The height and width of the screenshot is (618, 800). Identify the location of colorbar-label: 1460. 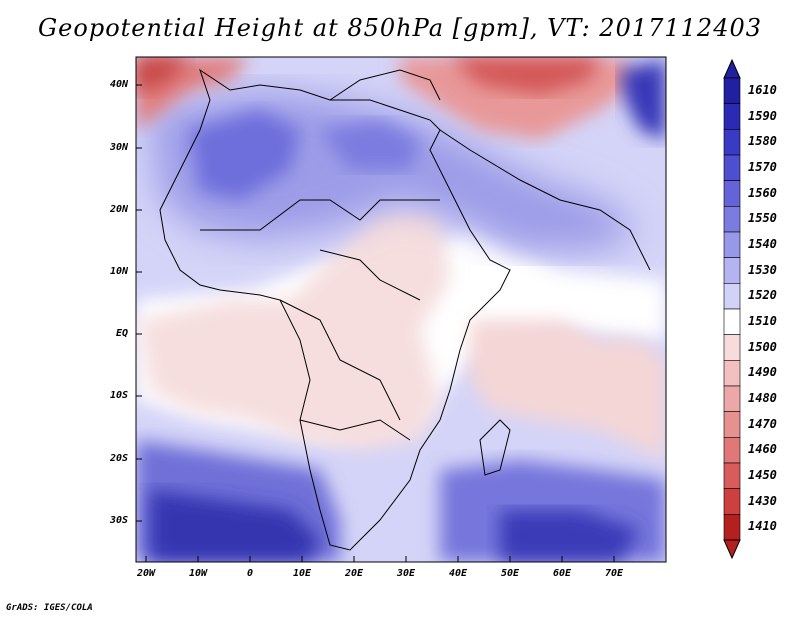
(762, 449).